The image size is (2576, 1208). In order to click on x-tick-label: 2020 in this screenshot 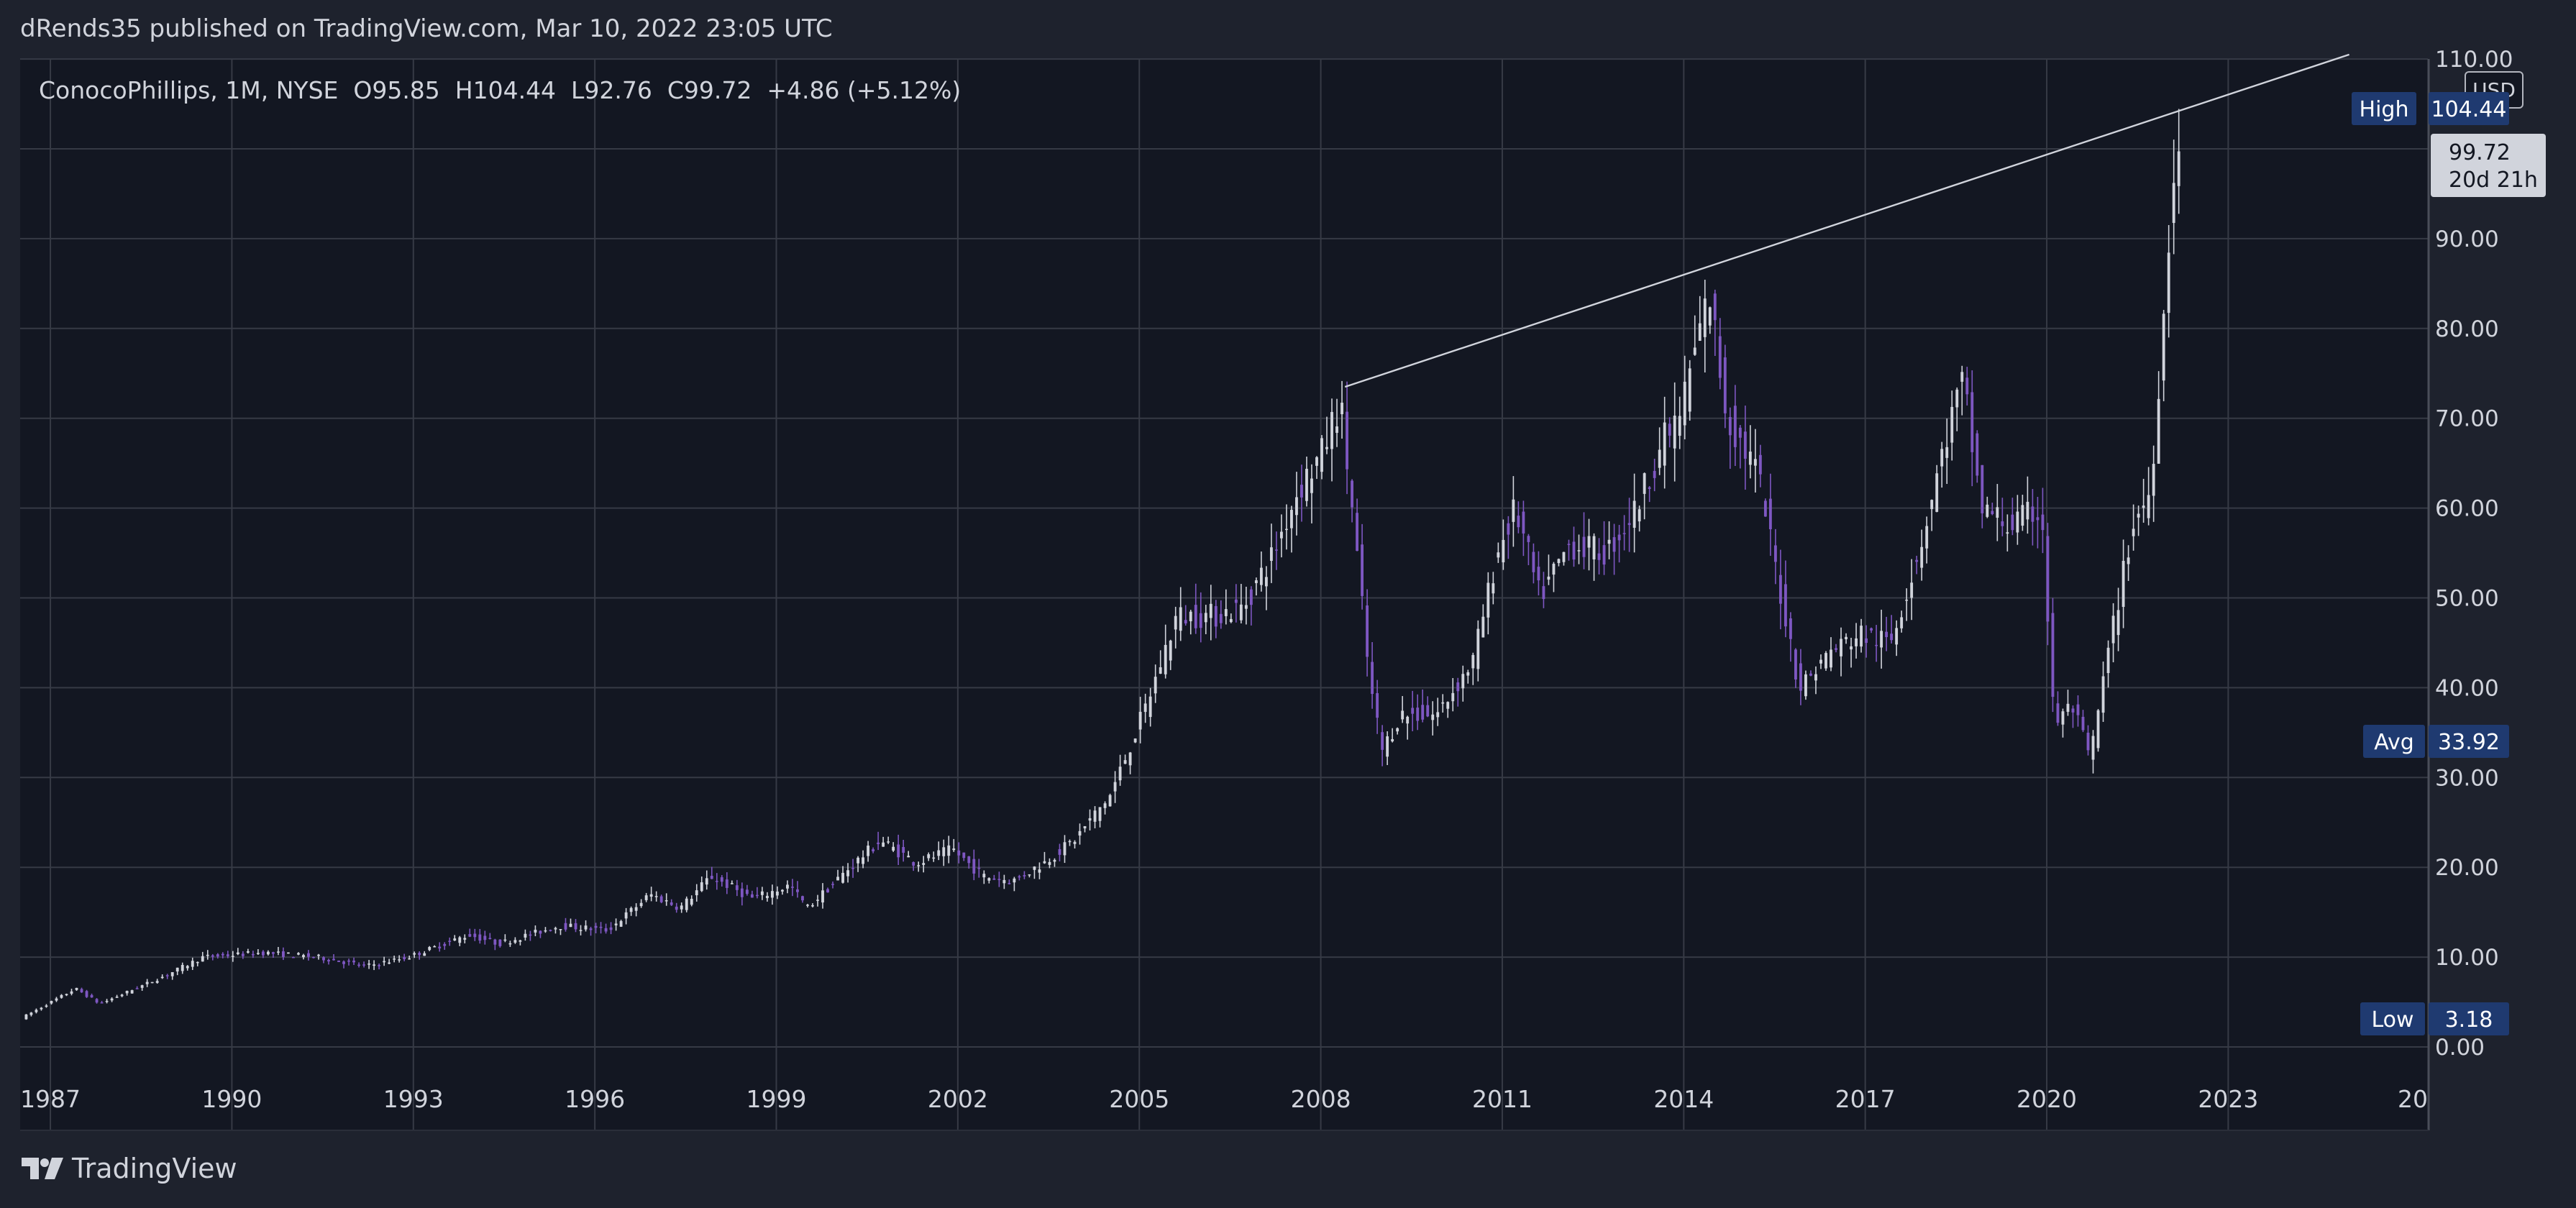, I will do `click(2047, 1099)`.